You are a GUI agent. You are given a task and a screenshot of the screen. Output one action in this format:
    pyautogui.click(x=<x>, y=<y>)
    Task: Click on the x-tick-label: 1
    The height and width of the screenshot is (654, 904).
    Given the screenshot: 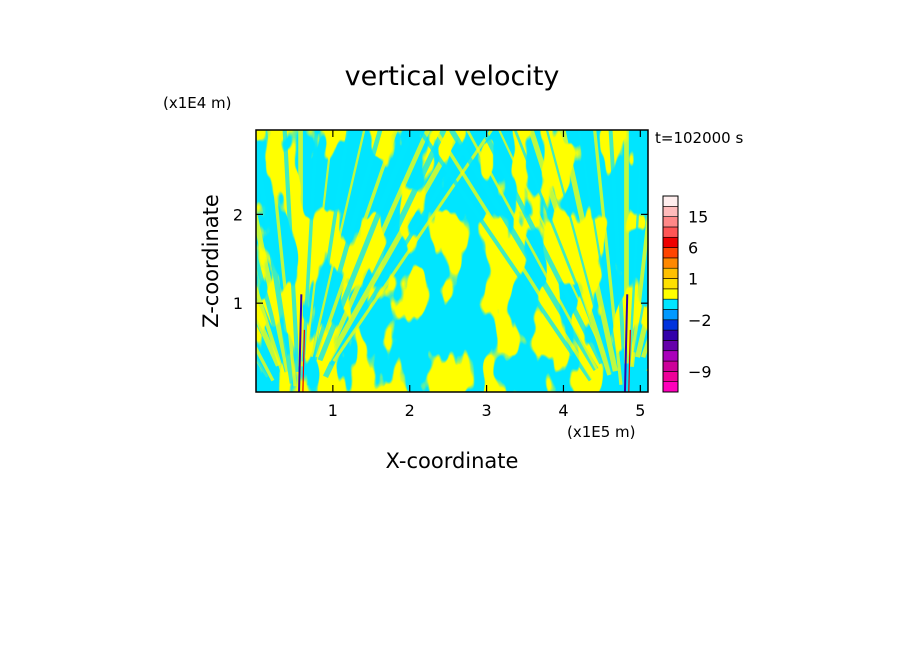 What is the action you would take?
    pyautogui.click(x=333, y=410)
    